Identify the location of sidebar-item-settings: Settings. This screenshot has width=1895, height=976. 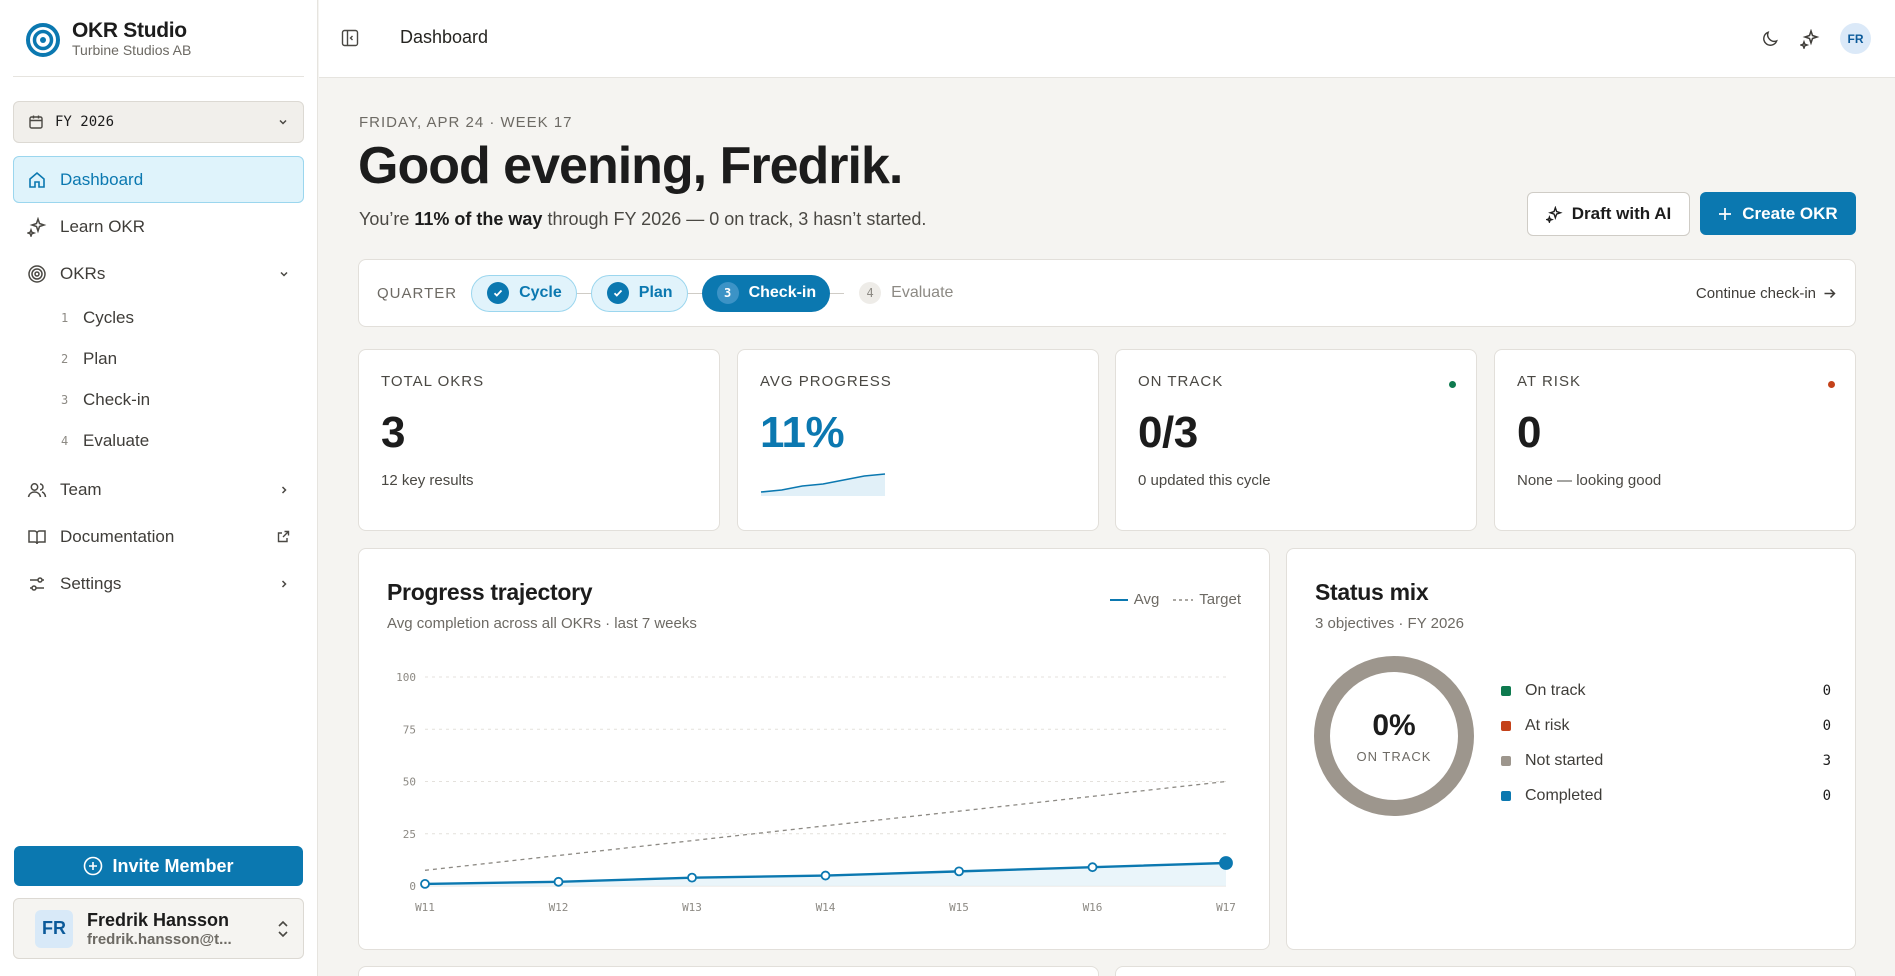
(158, 583).